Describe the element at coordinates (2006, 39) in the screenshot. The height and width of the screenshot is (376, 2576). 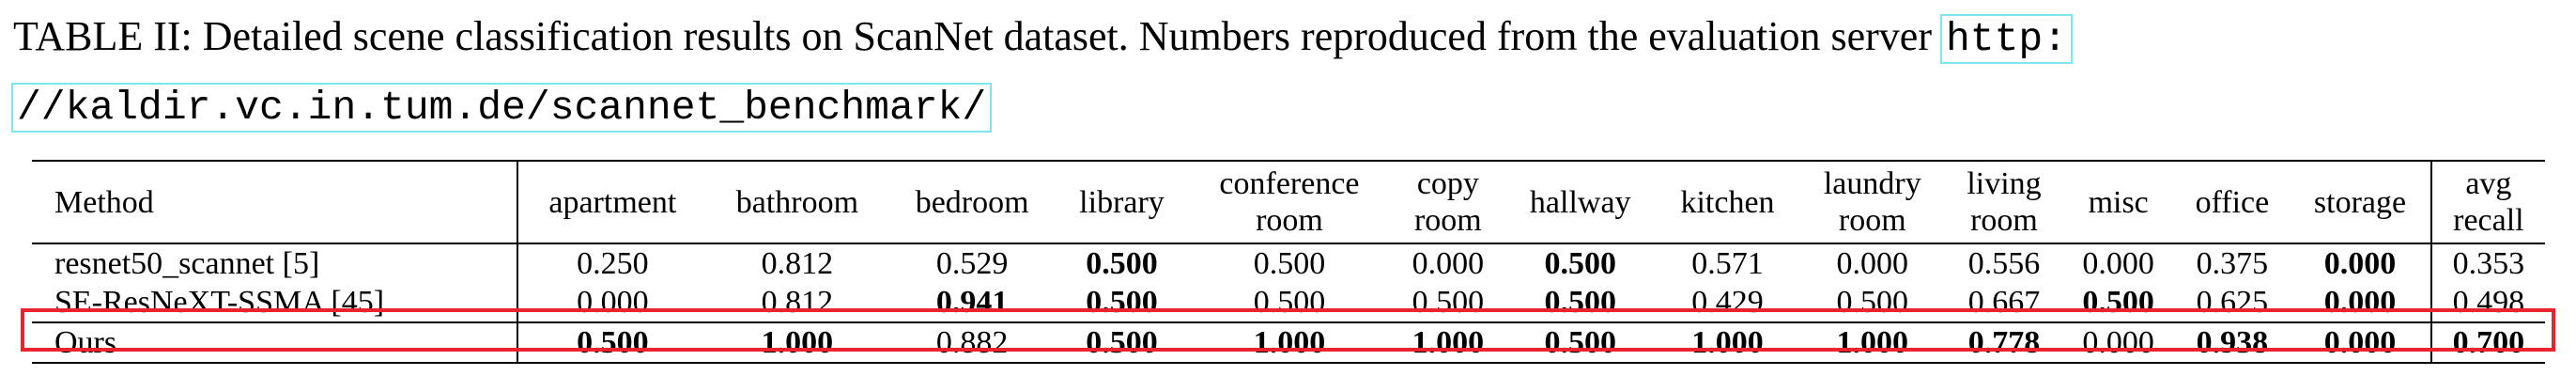
I see `benchmark-url-part1: http:` at that location.